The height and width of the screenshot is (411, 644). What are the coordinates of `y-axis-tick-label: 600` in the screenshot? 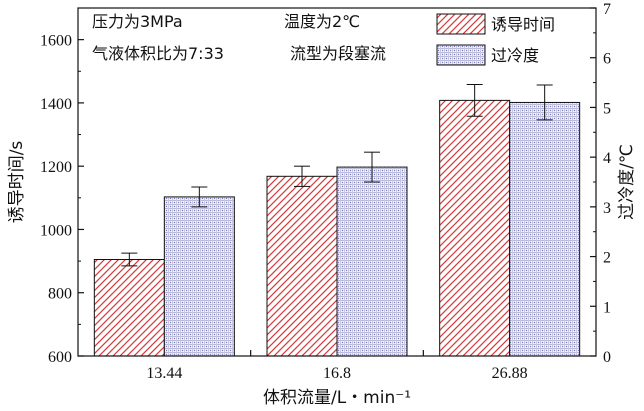 It's located at (60, 357).